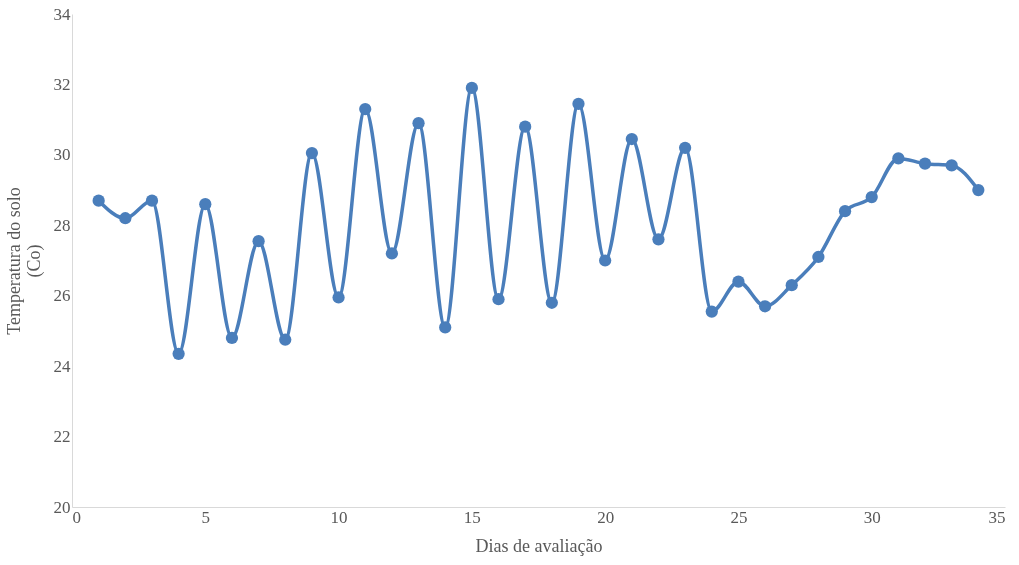 The width and height of the screenshot is (1019, 565). What do you see at coordinates (206, 517) in the screenshot?
I see `x-tick-label: 5` at bounding box center [206, 517].